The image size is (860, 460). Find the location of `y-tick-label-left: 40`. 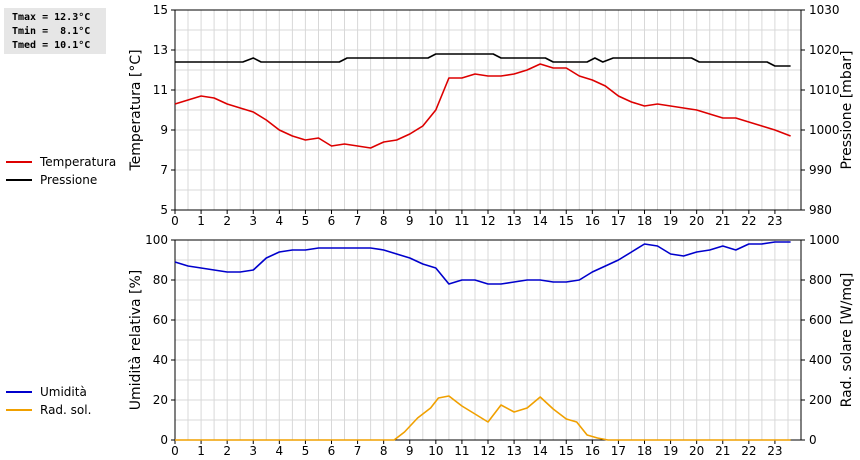

y-tick-label-left: 40 is located at coordinates (160, 360).